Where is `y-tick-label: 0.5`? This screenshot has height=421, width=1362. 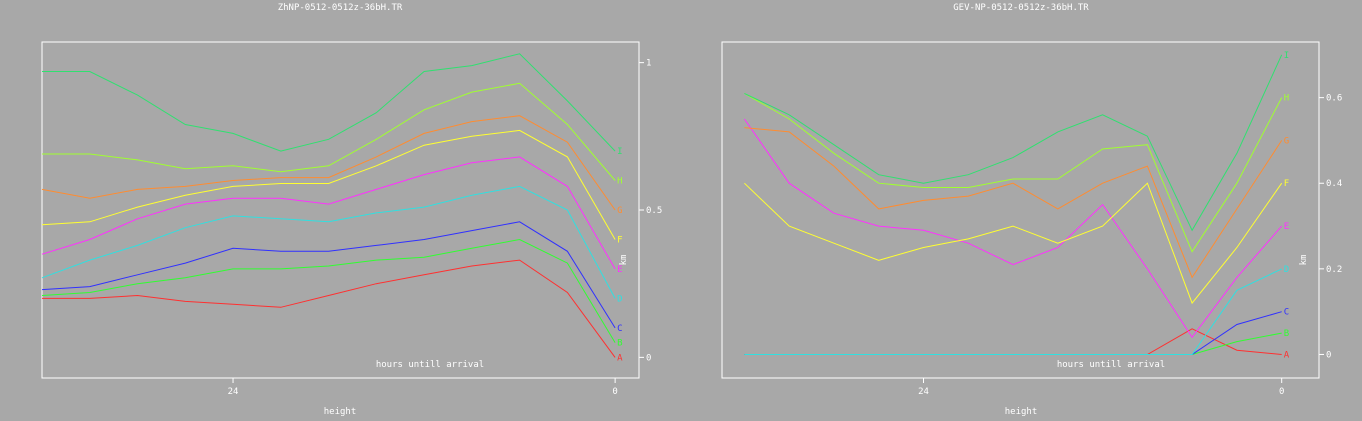 y-tick-label: 0.5 is located at coordinates (654, 211).